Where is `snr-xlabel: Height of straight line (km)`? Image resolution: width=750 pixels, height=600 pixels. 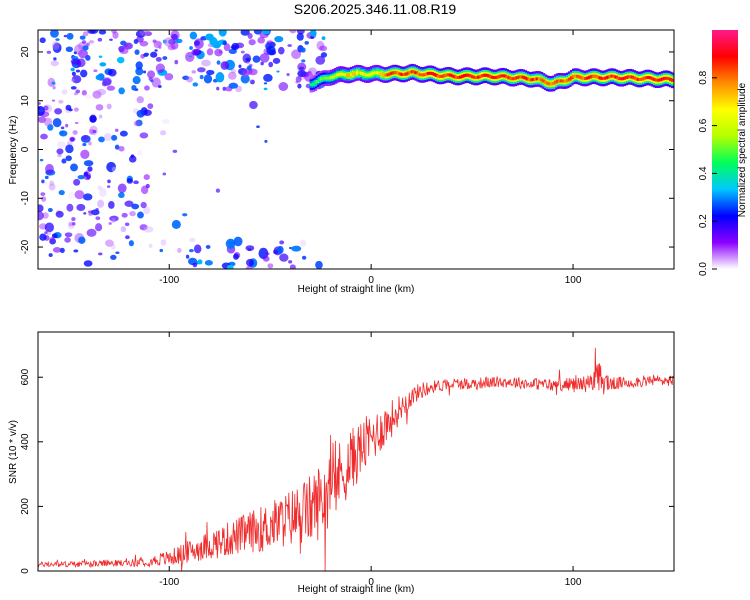 snr-xlabel: Height of straight line (km) is located at coordinates (356, 589).